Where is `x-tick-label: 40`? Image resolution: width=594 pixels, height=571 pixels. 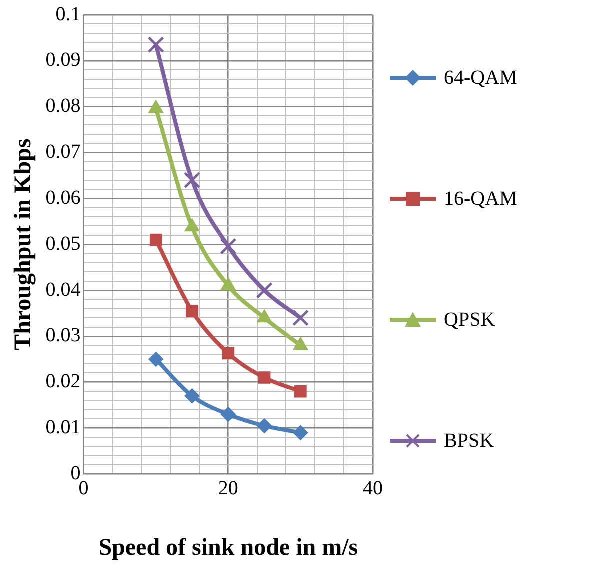
x-tick-label: 40 is located at coordinates (373, 488).